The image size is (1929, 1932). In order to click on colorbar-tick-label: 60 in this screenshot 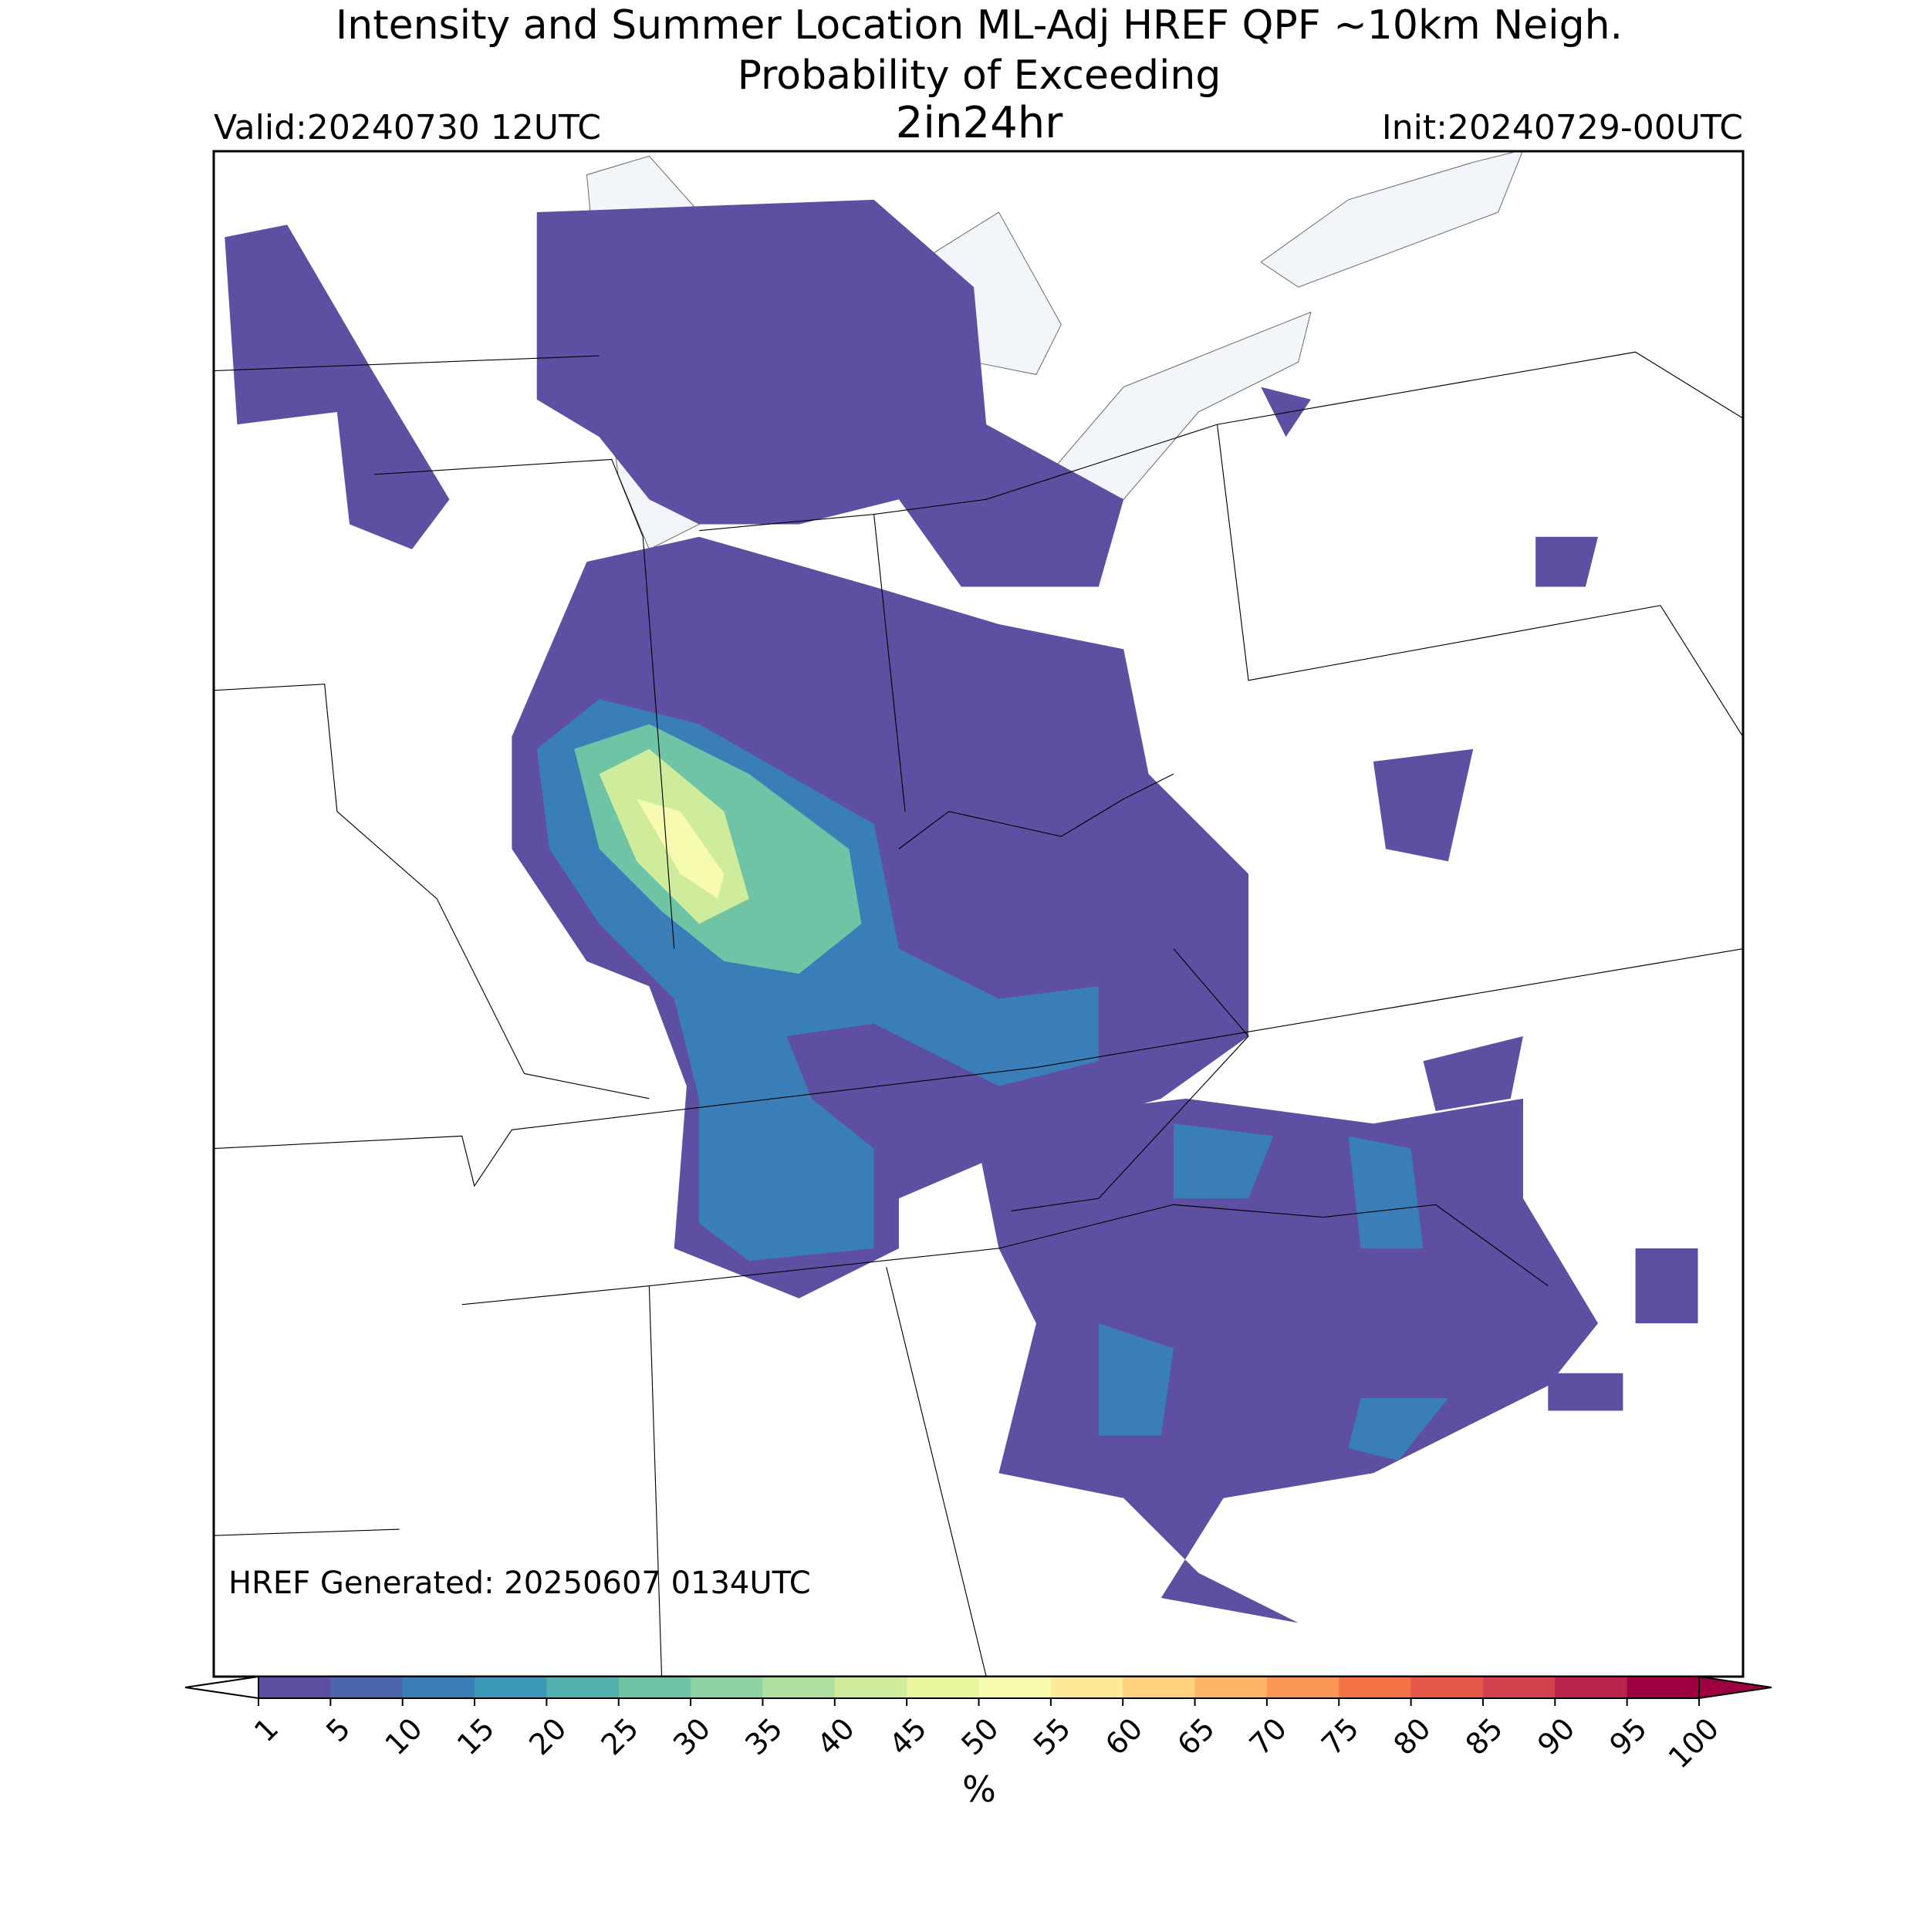, I will do `click(1124, 1736)`.